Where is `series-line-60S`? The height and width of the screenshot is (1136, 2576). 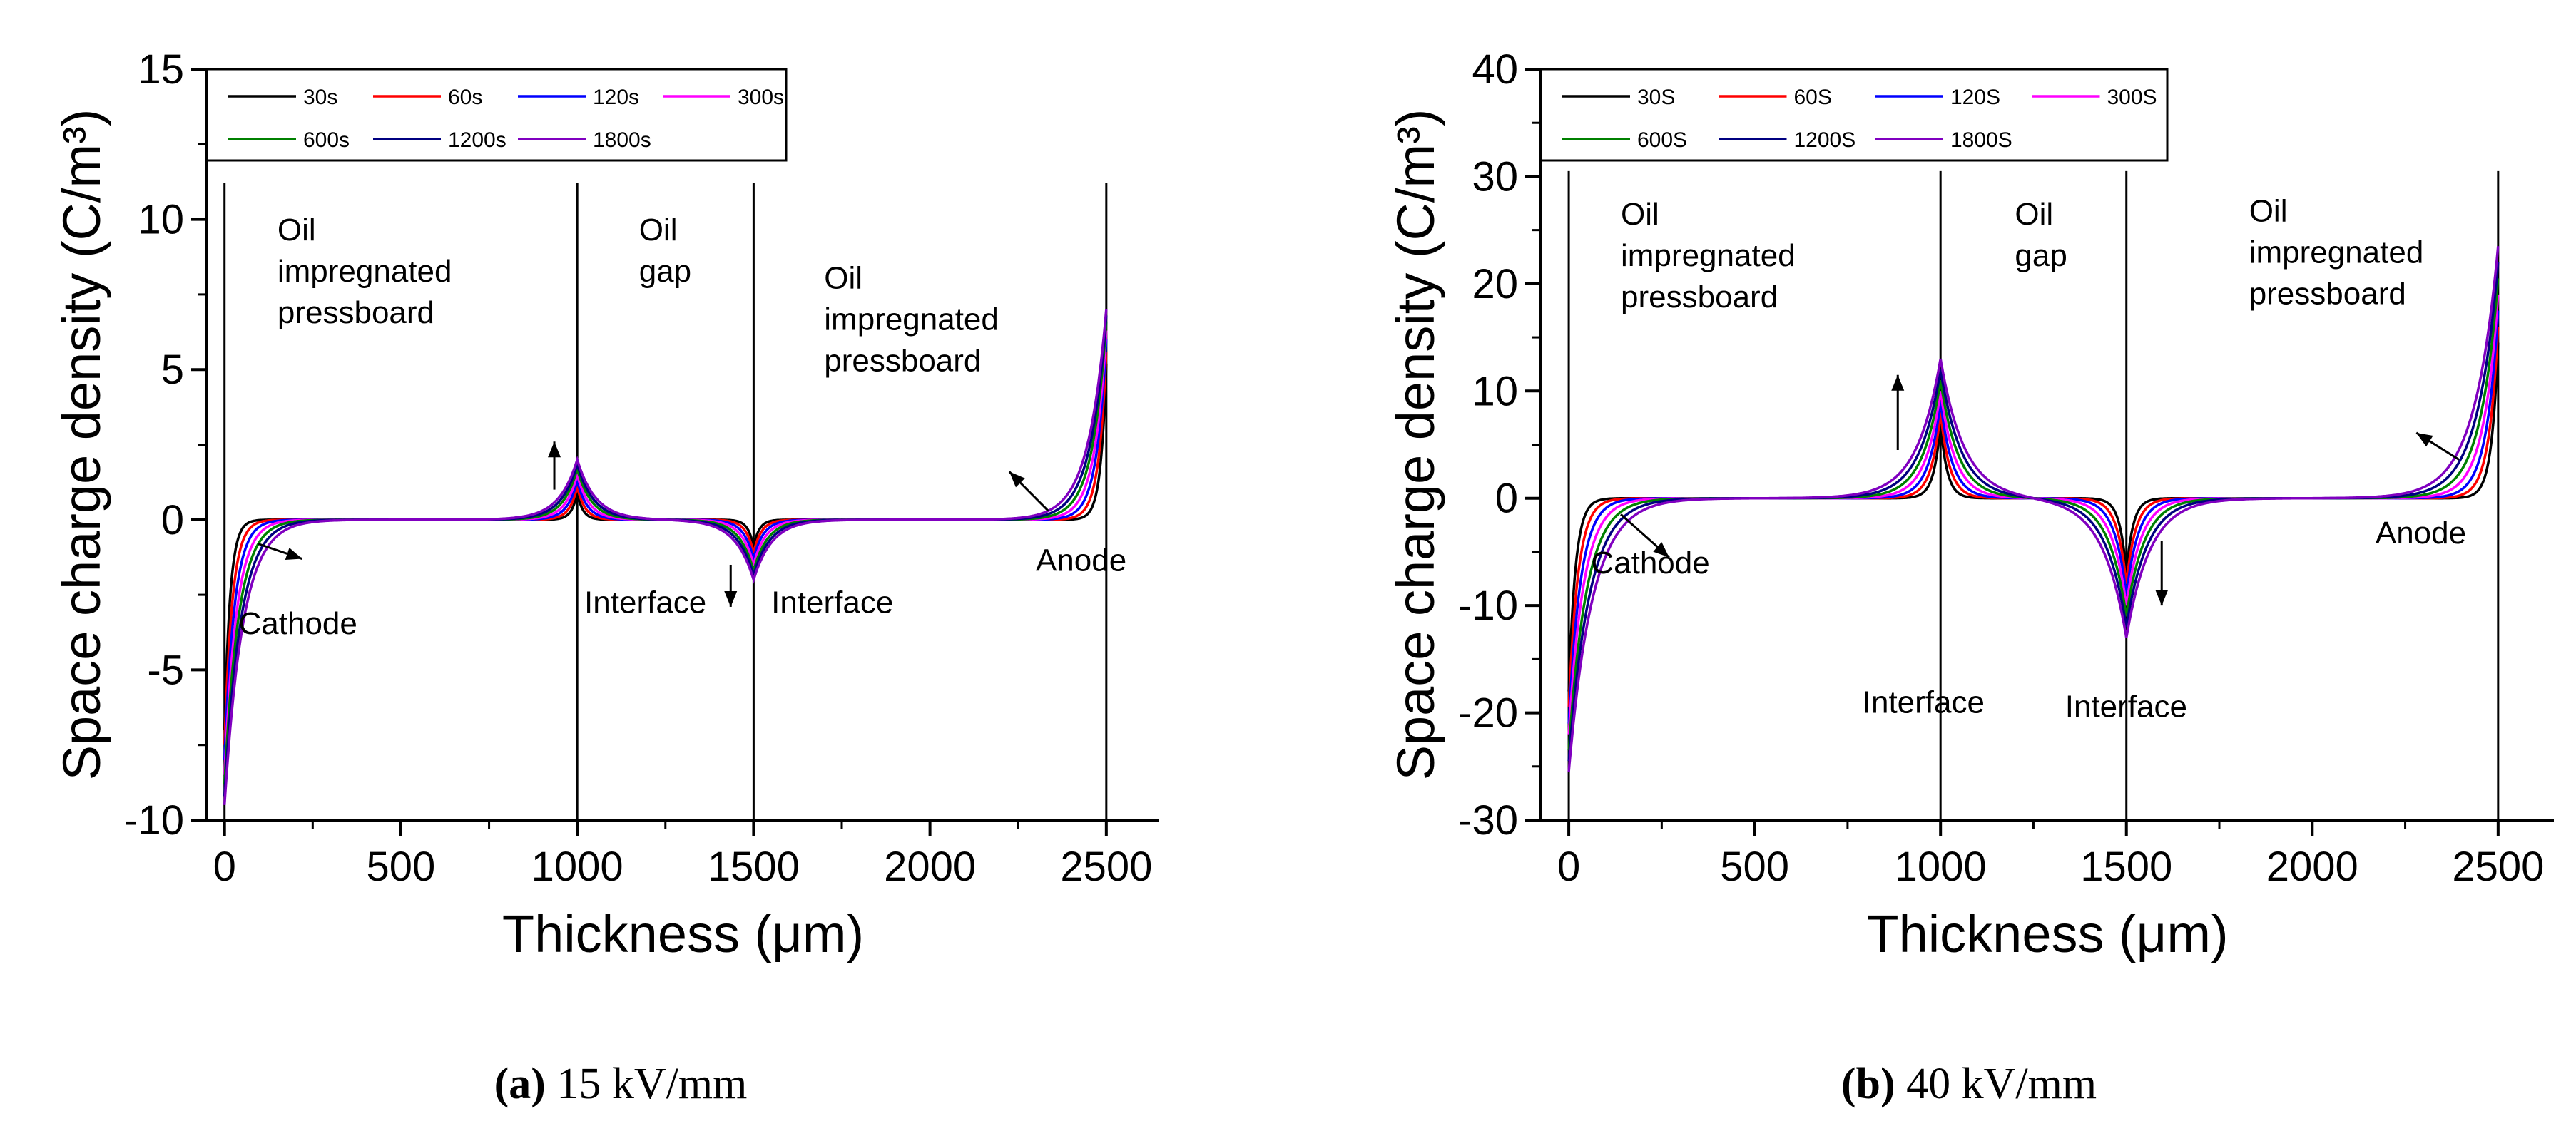 series-line-60S is located at coordinates (2033, 517).